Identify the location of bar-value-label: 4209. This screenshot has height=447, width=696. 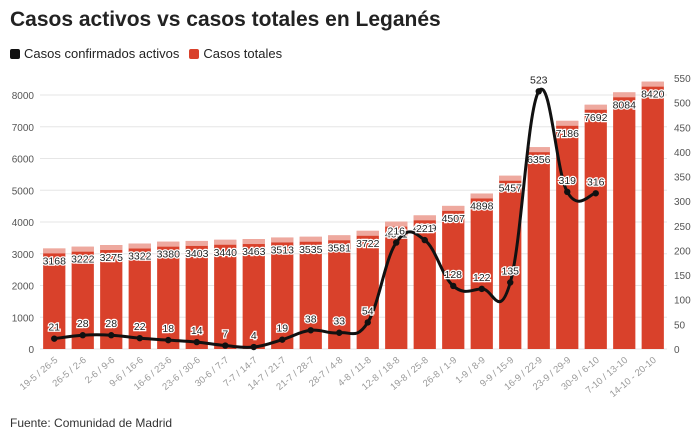
(425, 228).